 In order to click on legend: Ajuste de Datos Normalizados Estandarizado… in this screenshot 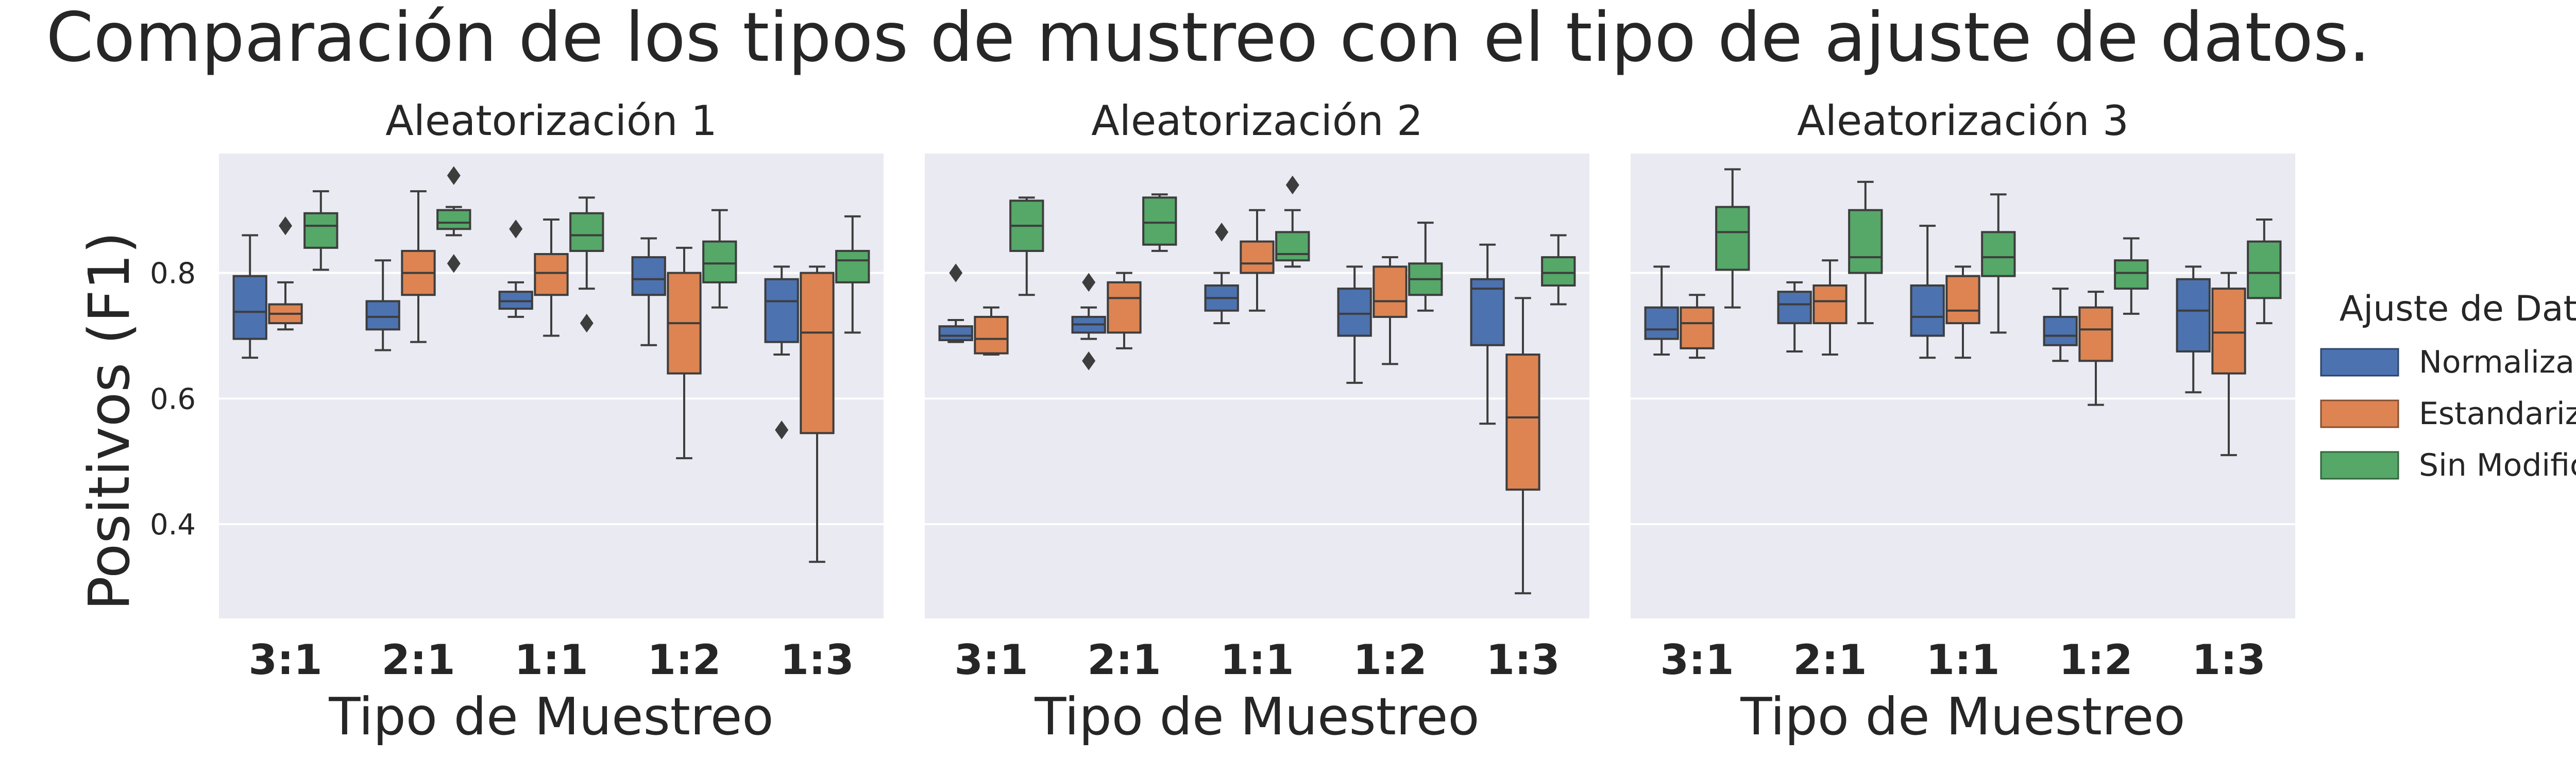, I will do `click(2448, 386)`.